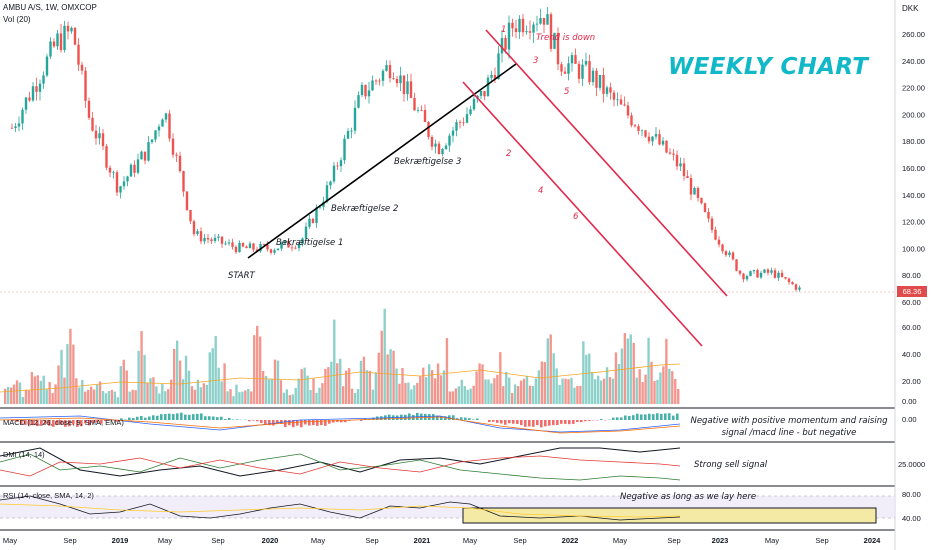  Describe the element at coordinates (911, 381) in the screenshot. I see `volume-axis-tick: 20.00` at that location.